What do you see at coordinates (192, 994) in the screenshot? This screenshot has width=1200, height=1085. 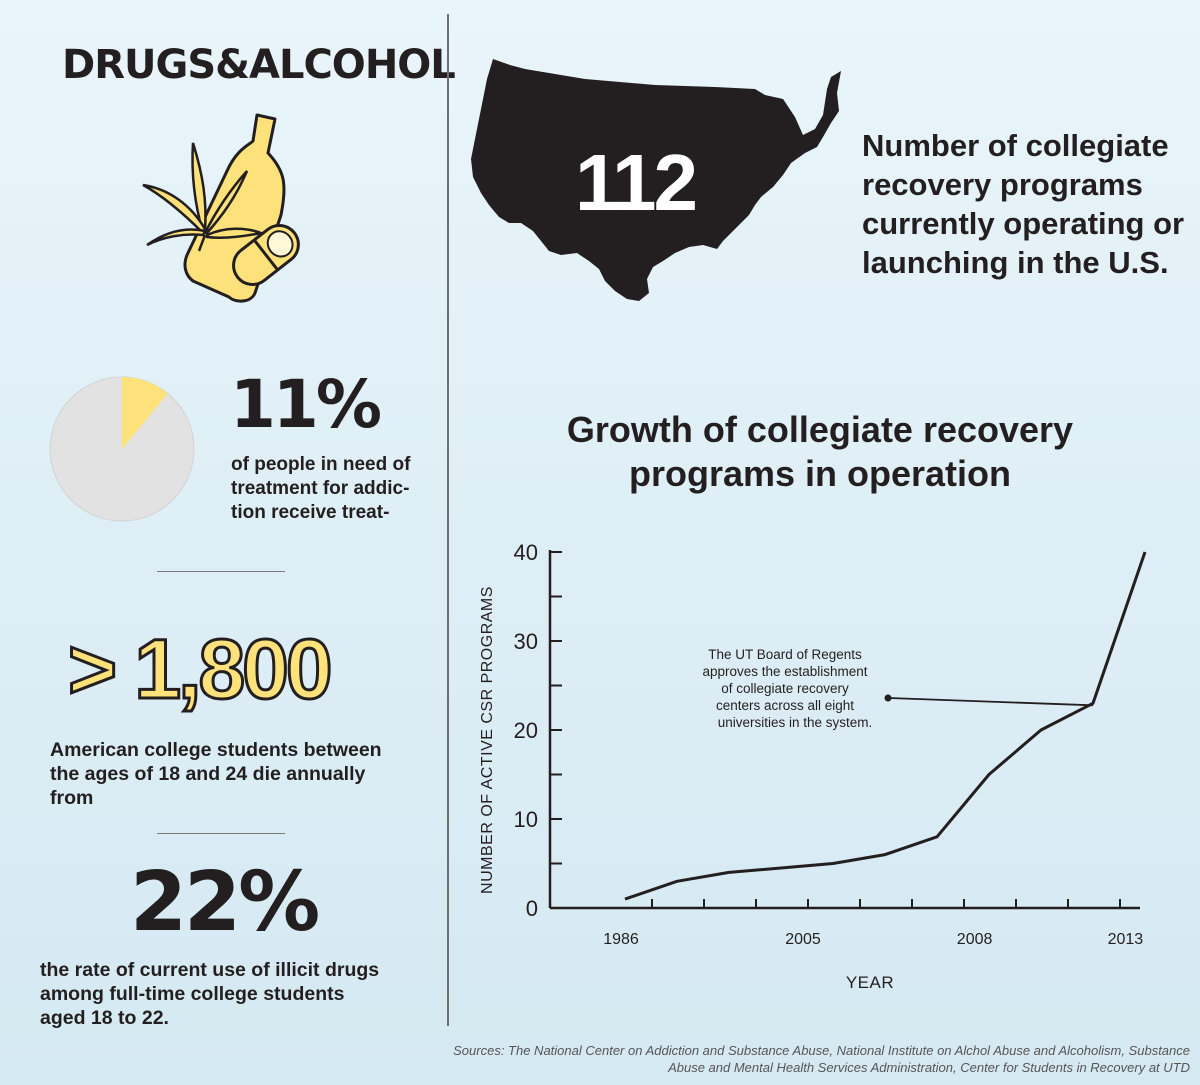 I see `drug-use-caption-line: among full-time college students` at bounding box center [192, 994].